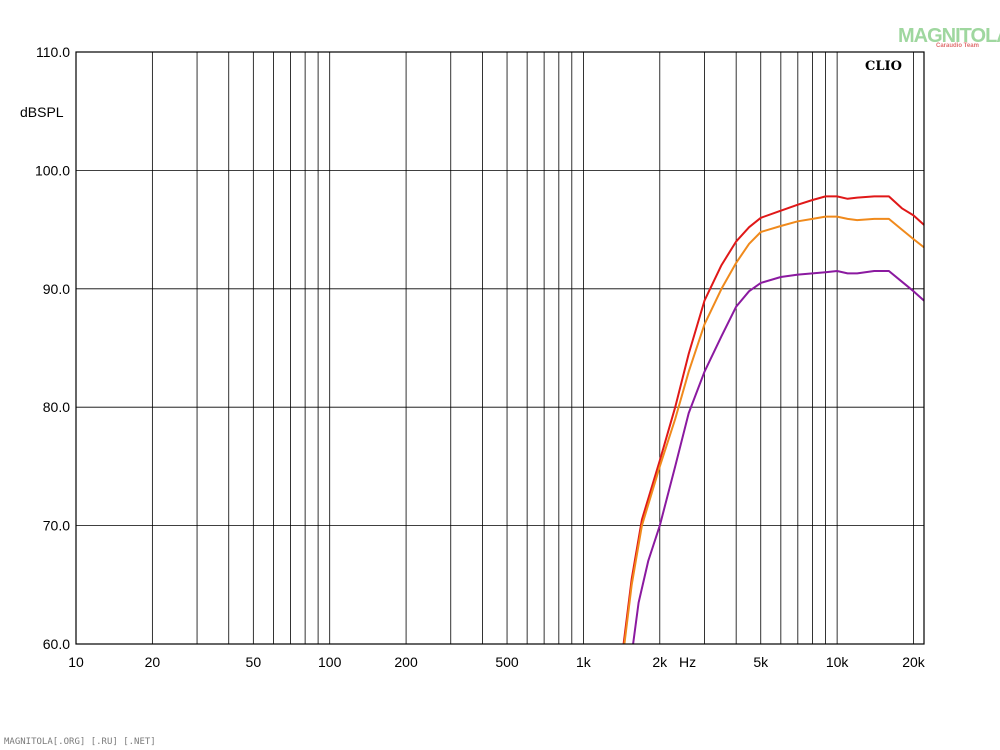 The height and width of the screenshot is (750, 1000). I want to click on y-tick-label: 80.0, so click(56, 407).